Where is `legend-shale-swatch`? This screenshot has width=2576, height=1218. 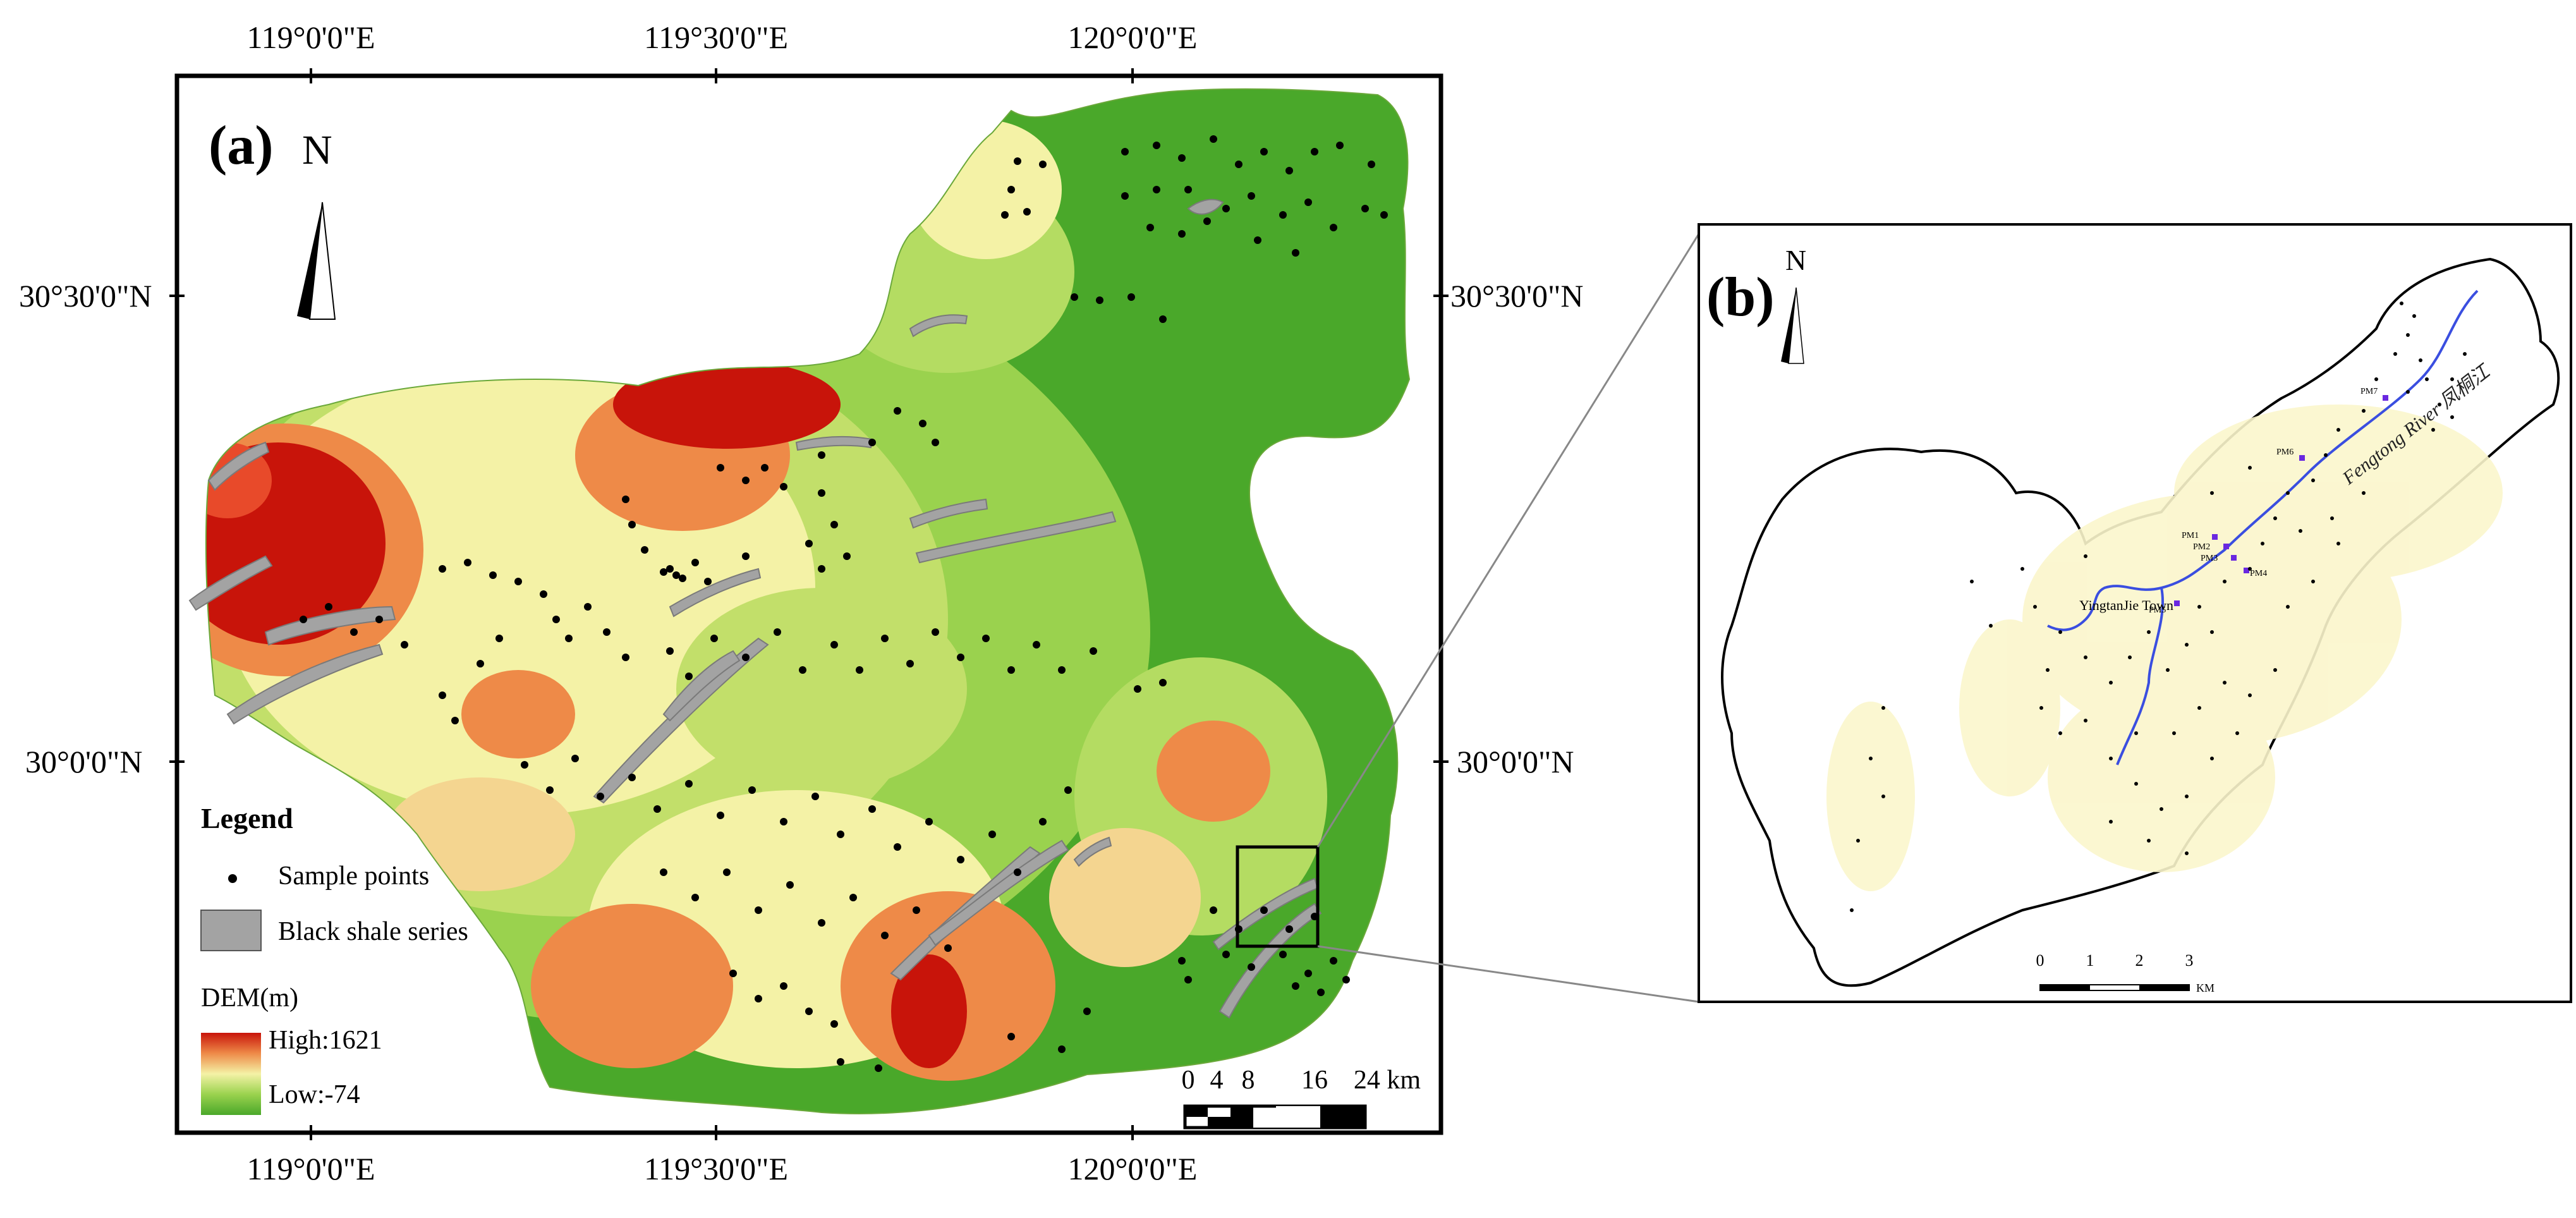 legend-shale-swatch is located at coordinates (231, 930).